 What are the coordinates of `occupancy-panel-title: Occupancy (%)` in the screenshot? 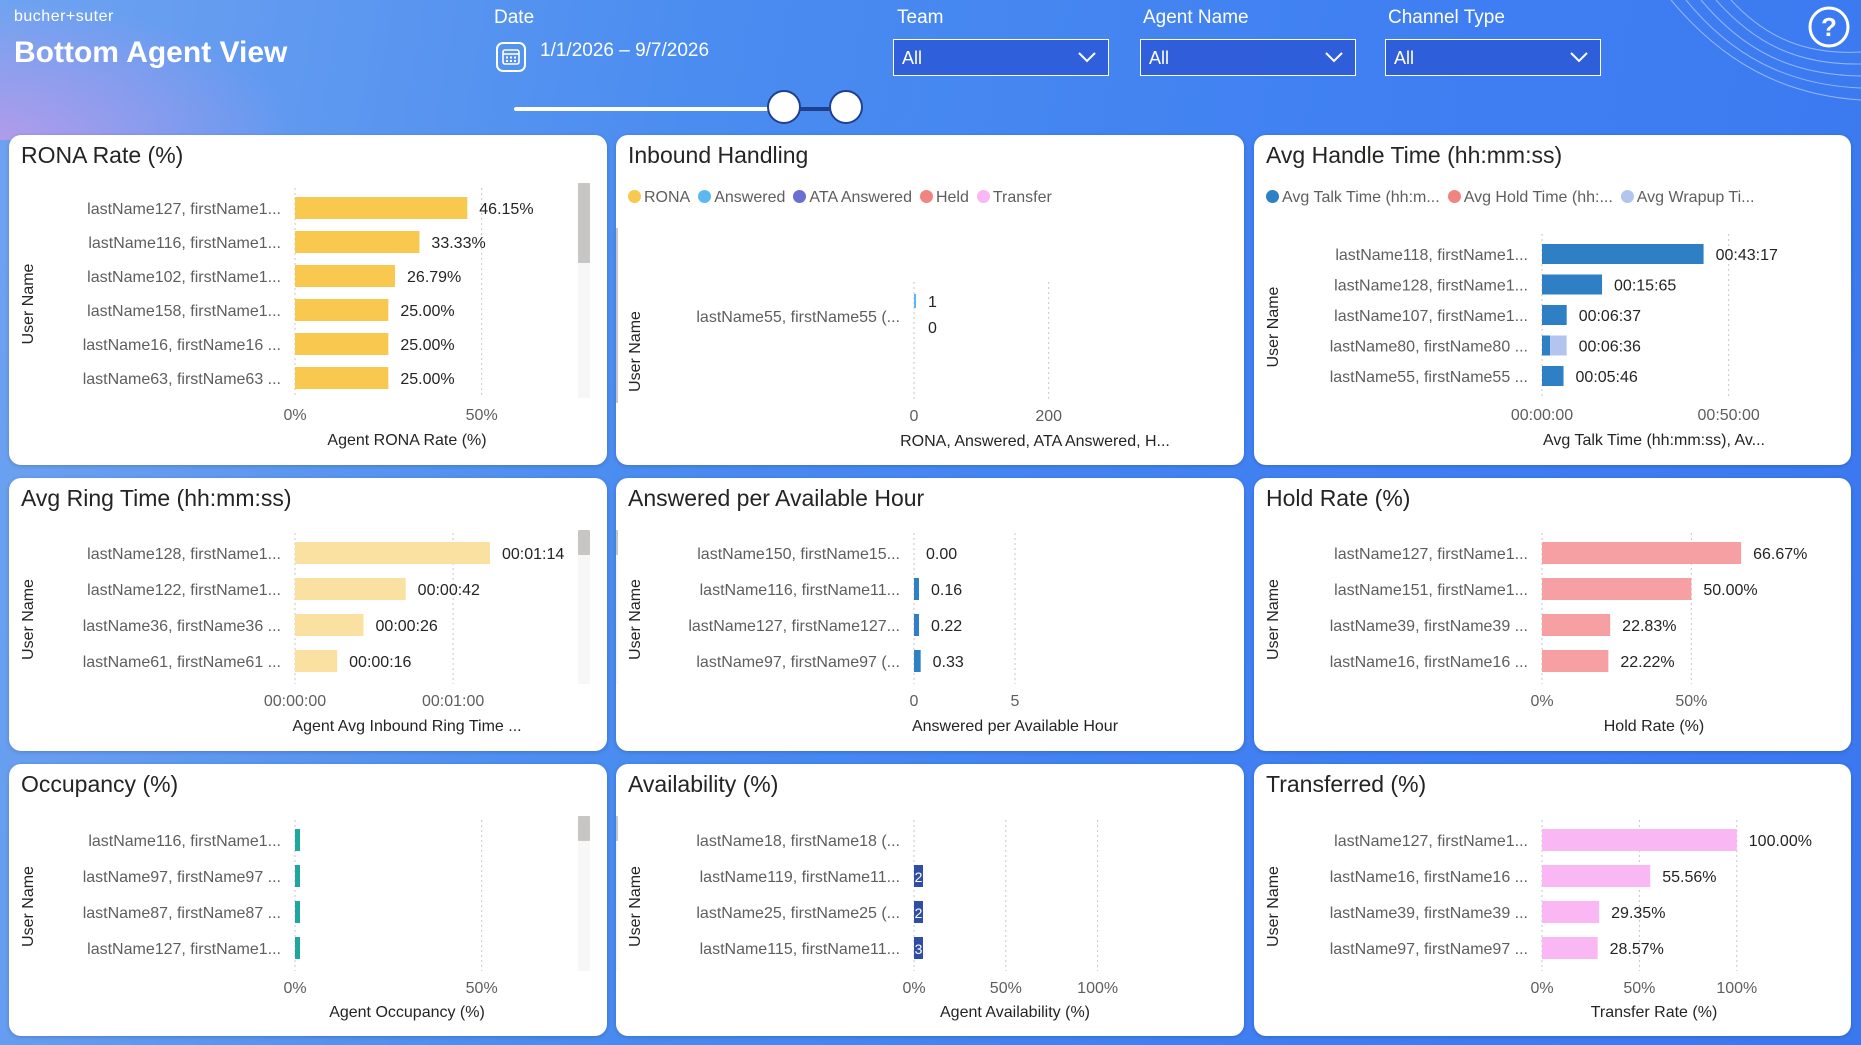 It's located at (100, 784).